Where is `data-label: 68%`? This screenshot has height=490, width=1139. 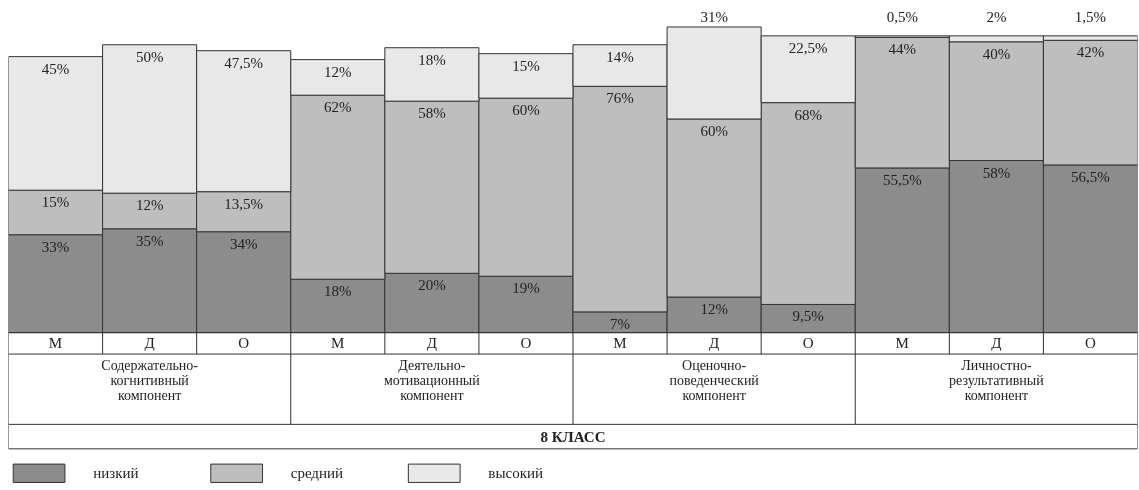
data-label: 68% is located at coordinates (808, 114).